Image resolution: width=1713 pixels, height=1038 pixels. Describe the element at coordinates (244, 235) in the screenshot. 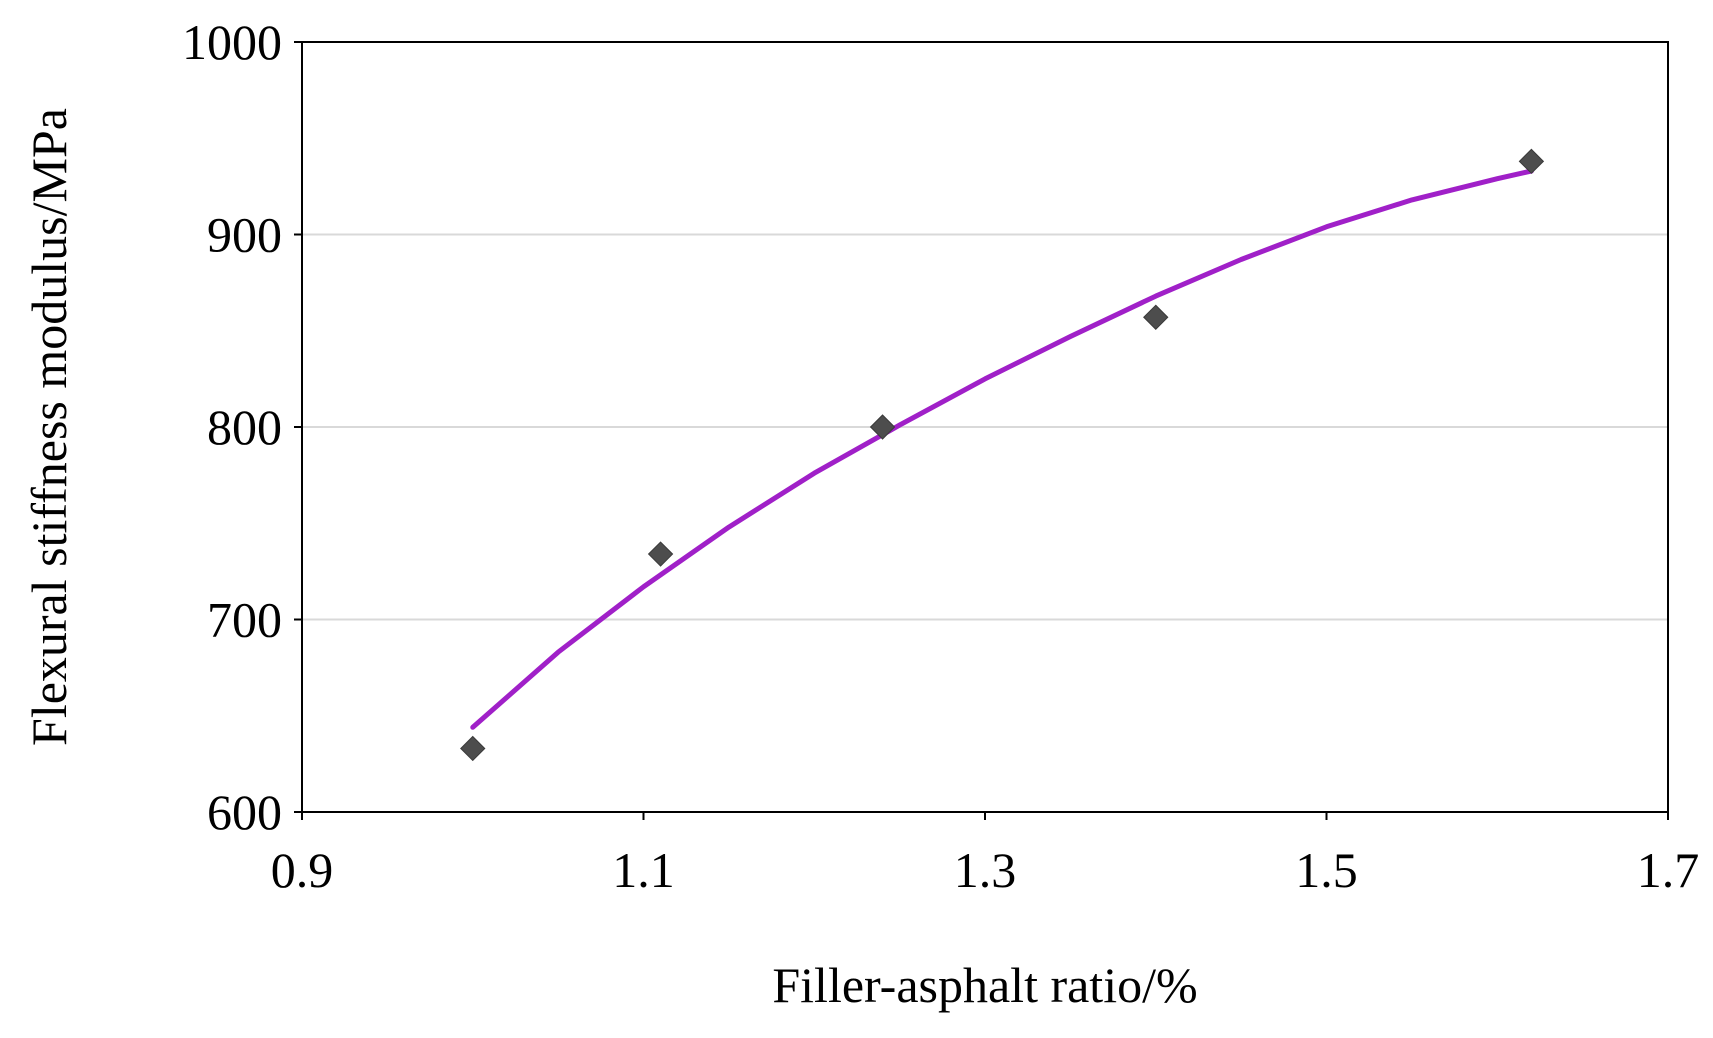

I see `y-tick-label: 900` at that location.